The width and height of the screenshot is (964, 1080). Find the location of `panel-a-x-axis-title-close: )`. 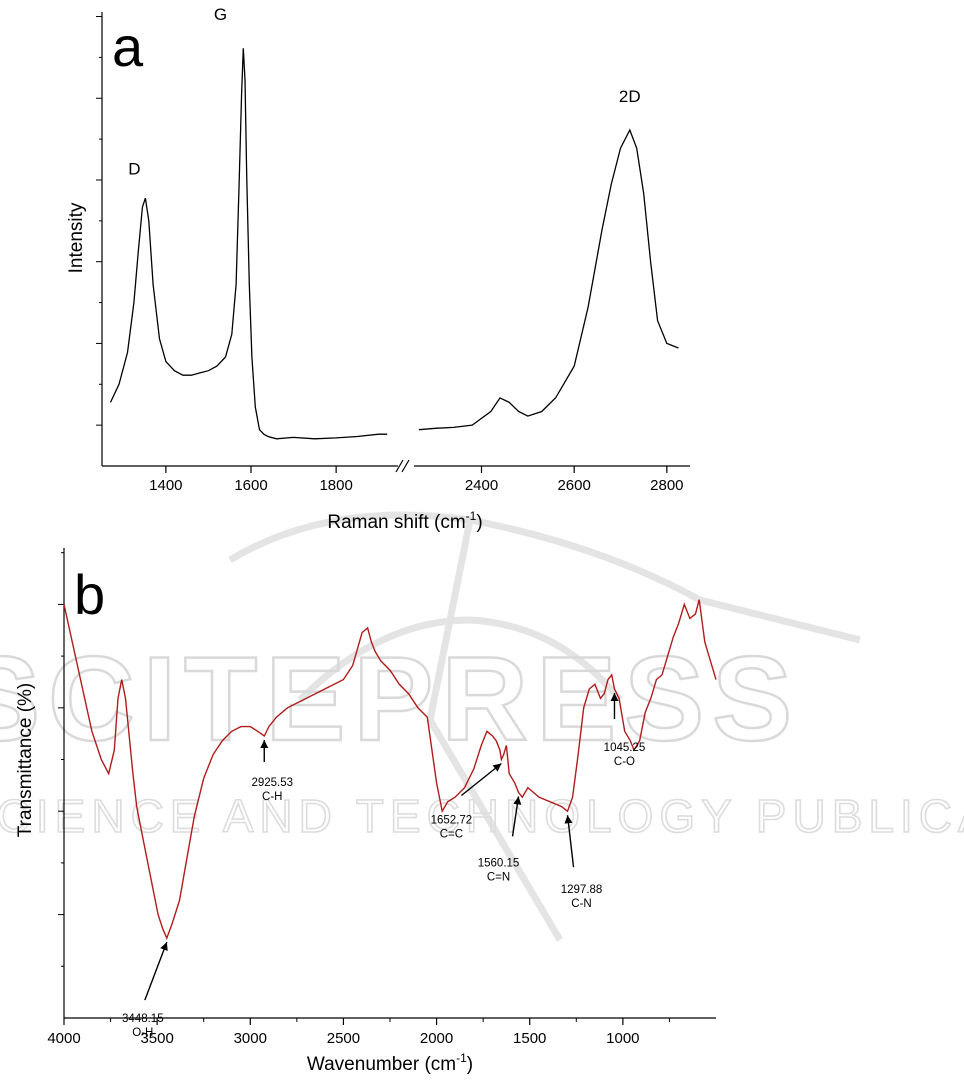

panel-a-x-axis-title-close: ) is located at coordinates (479, 522).